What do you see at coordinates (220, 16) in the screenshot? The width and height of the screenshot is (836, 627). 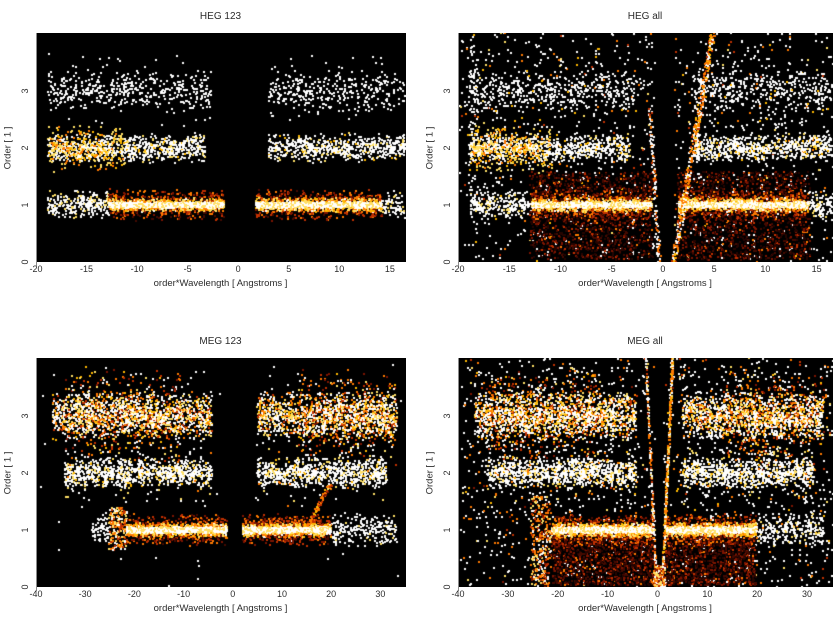 I see `panel-title: HEG 123` at bounding box center [220, 16].